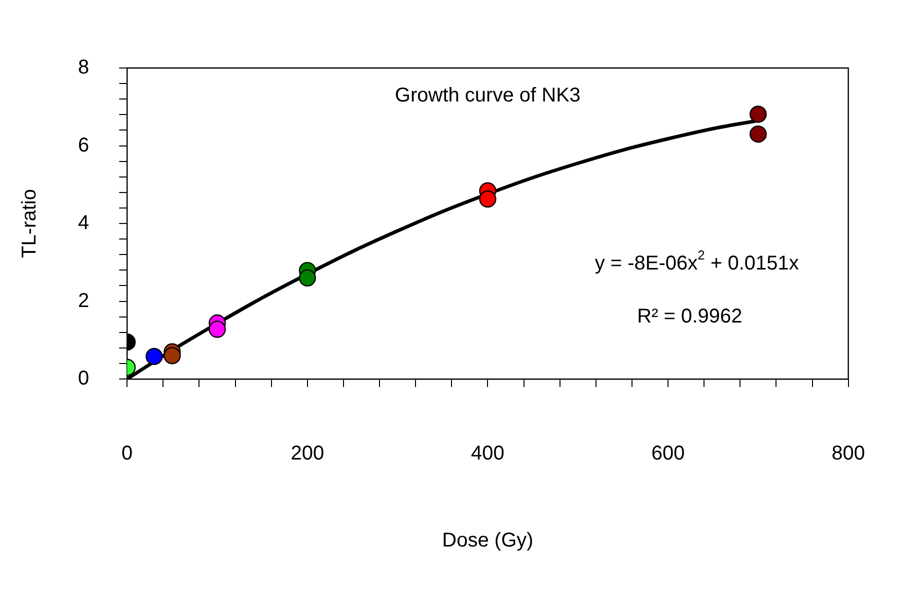  I want to click on y-tick-label: 0, so click(84, 379).